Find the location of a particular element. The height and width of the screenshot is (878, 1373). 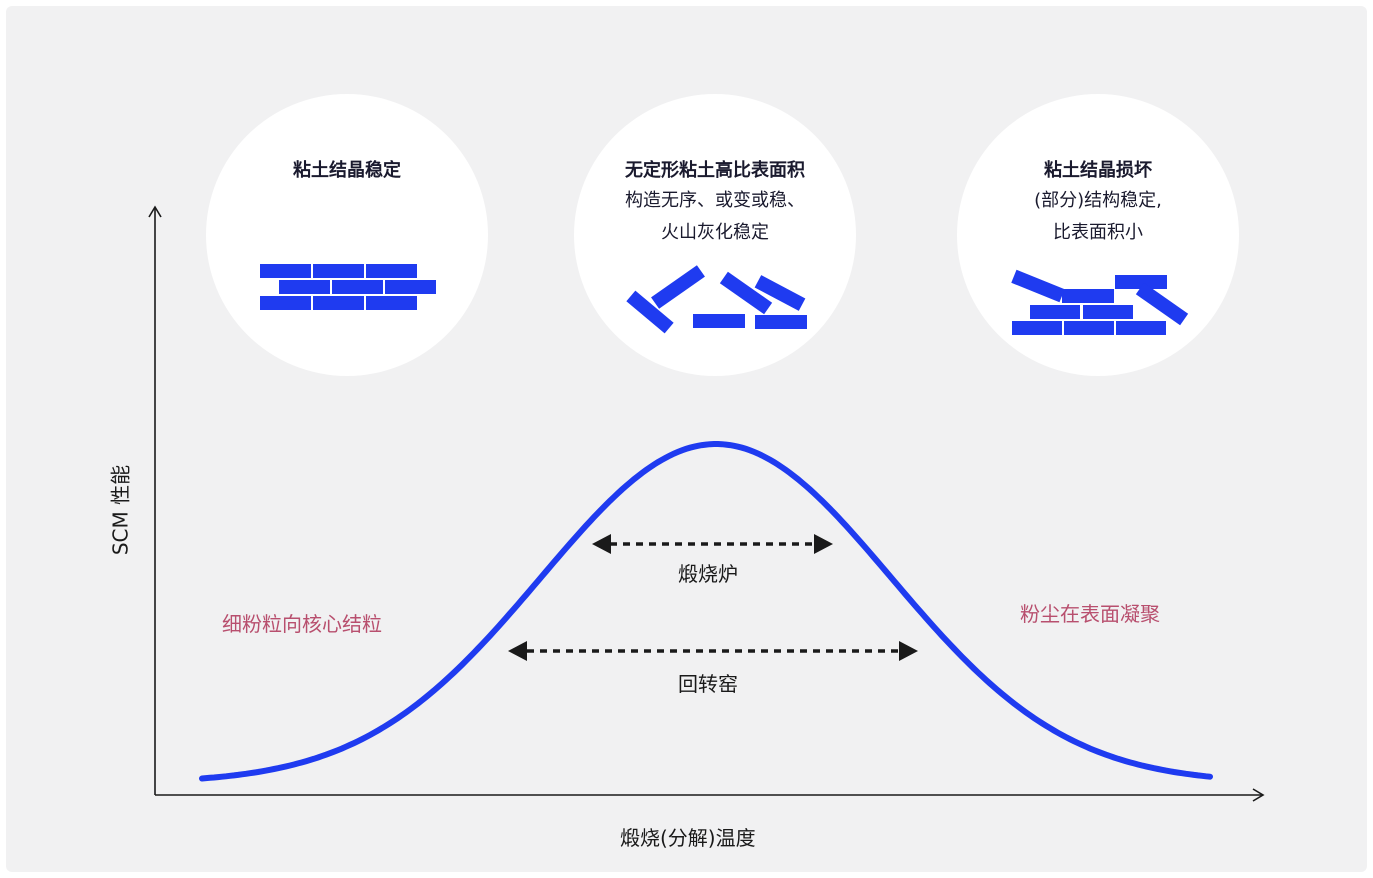

rotary-kiln-label: 回转窑 is located at coordinates (708, 684).